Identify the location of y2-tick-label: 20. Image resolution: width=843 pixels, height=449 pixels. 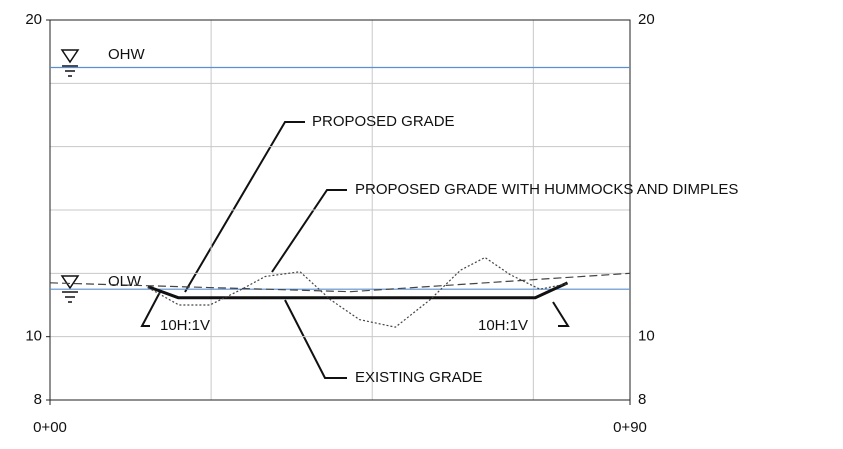
(646, 19).